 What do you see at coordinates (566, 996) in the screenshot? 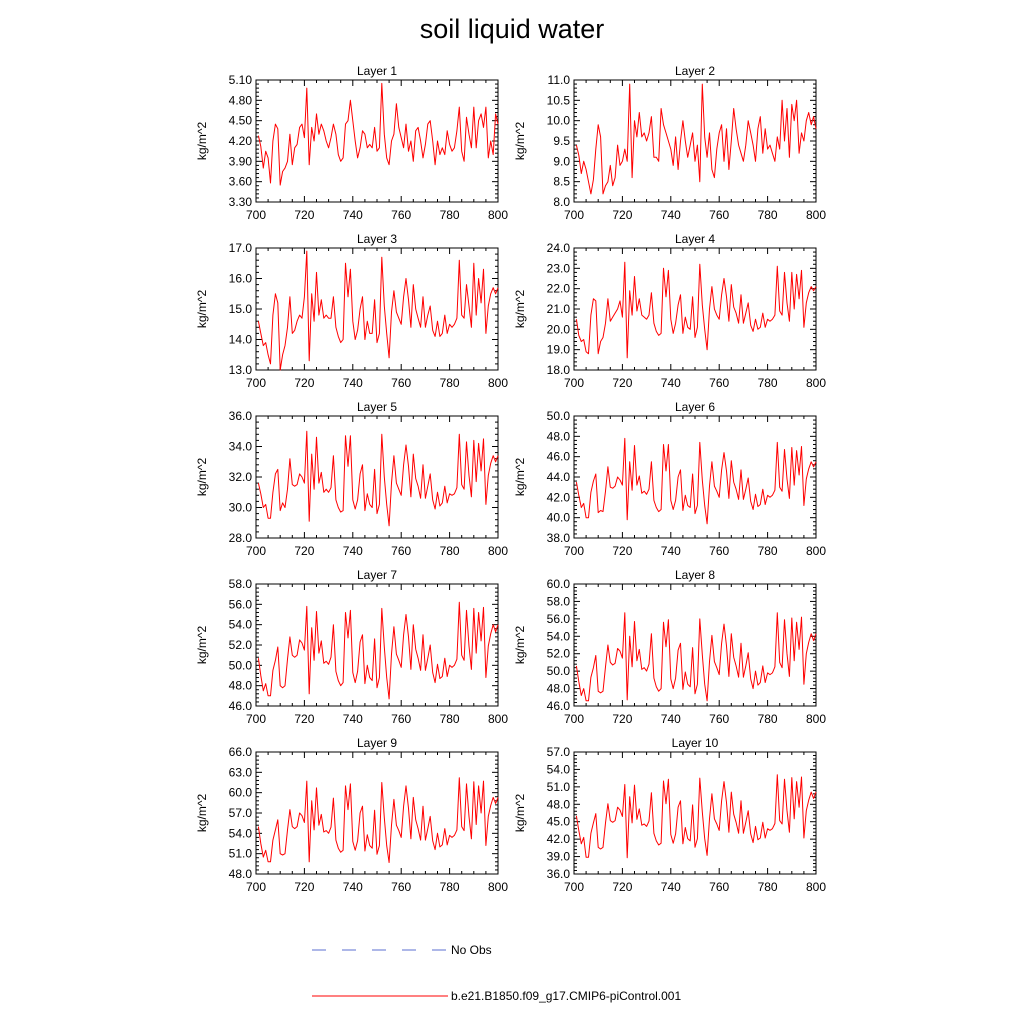
I see `legend-label: b.e21.B1850.f09_g17.CMIP6-piControl.001` at bounding box center [566, 996].